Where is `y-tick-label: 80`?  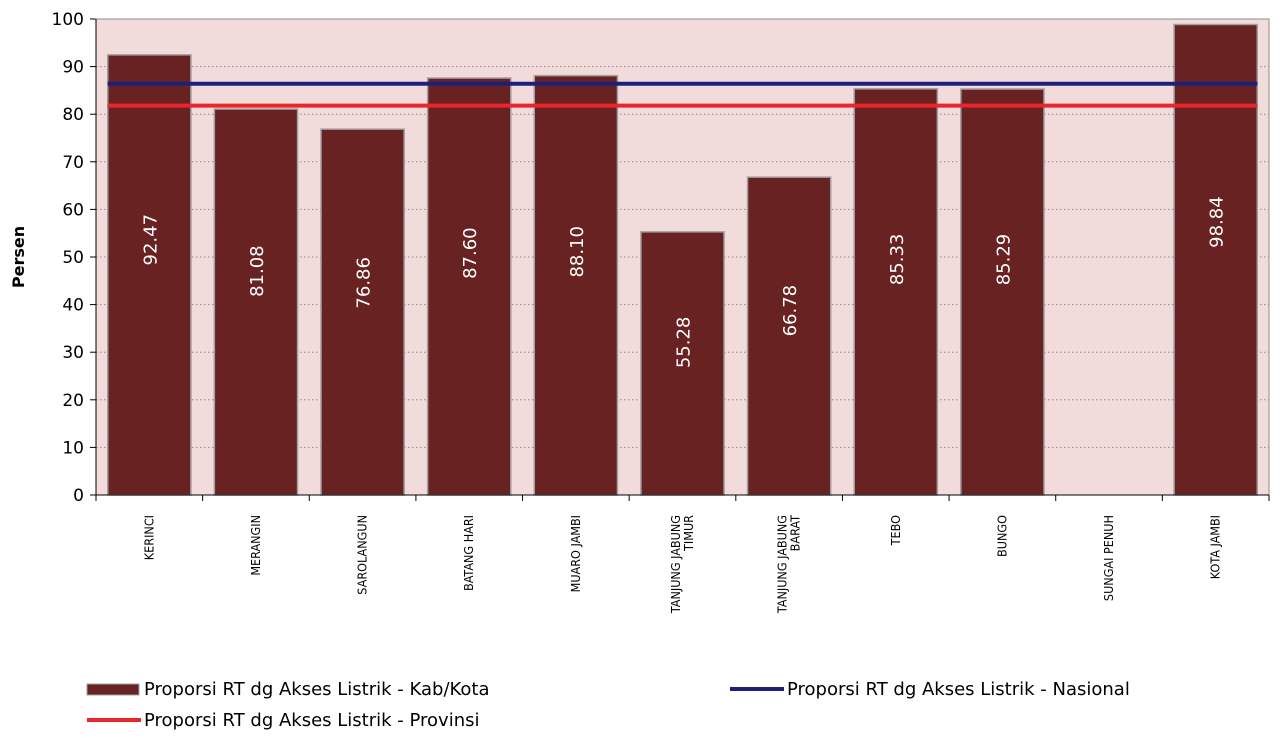
y-tick-label: 80 is located at coordinates (73, 115).